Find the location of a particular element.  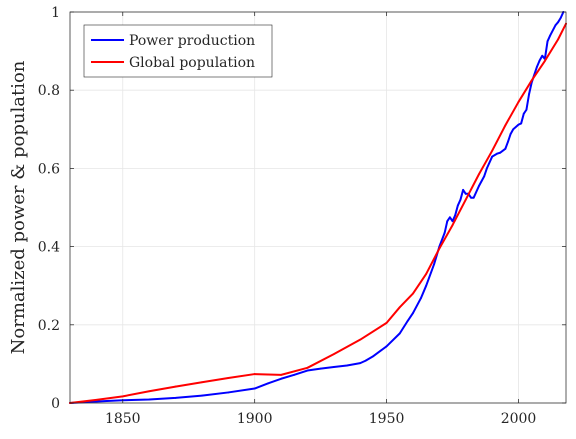

x-tick-labels: 1850 1900 1950 2000 is located at coordinates (320, 419).